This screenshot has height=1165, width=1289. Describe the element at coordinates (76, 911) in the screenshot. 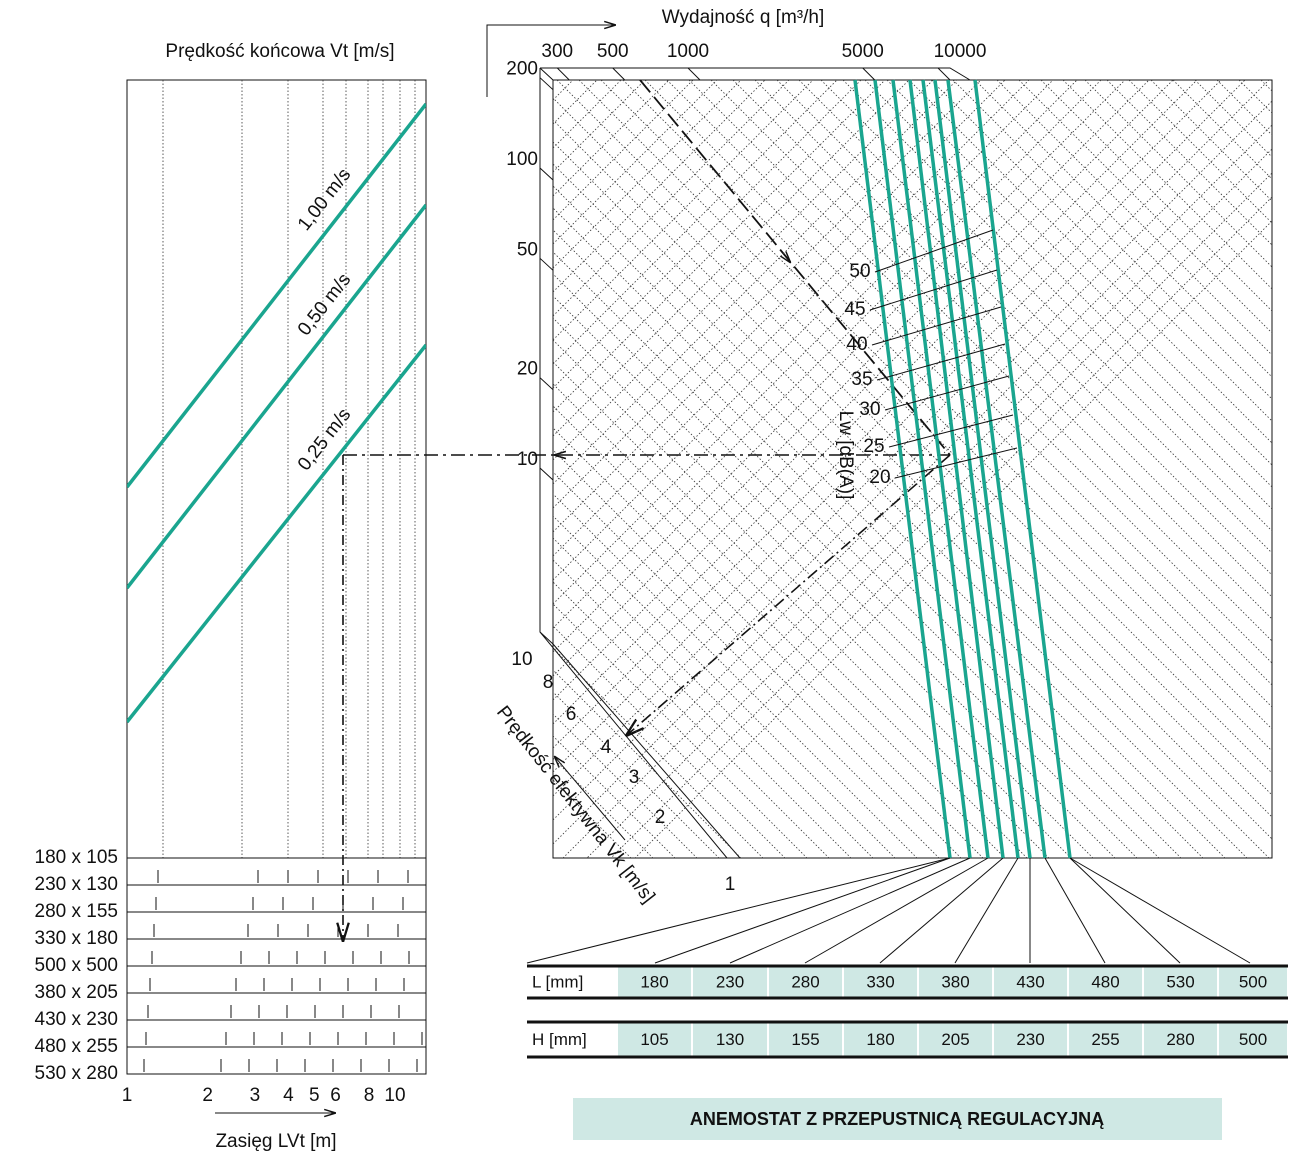

I see `size-label: 280 x 155` at that location.